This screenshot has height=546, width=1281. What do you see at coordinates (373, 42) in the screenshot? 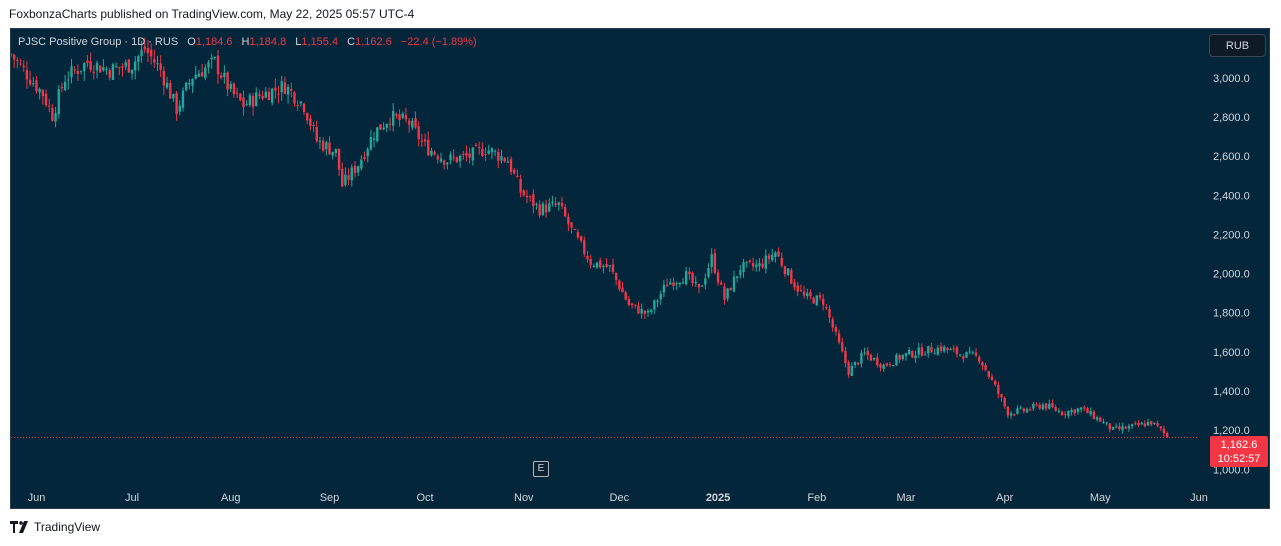
I see `close-value: 1,162.6` at bounding box center [373, 42].